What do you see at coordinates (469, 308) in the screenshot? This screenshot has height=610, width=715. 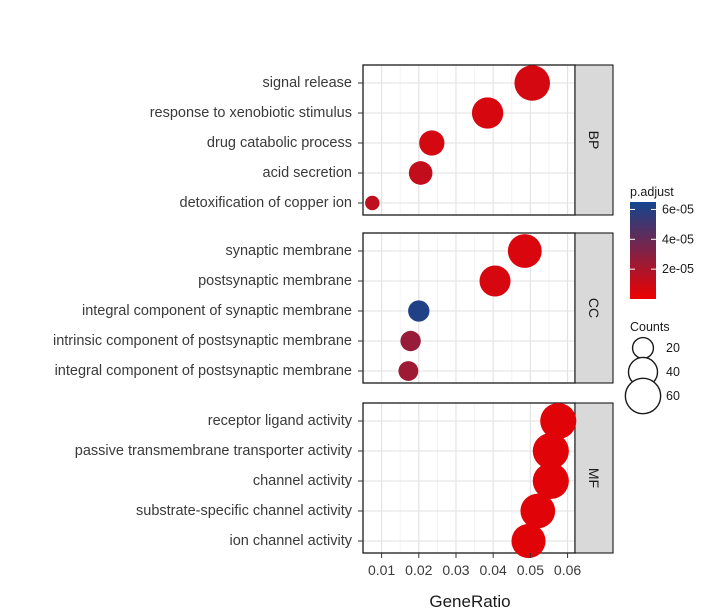 I see `panel-background` at bounding box center [469, 308].